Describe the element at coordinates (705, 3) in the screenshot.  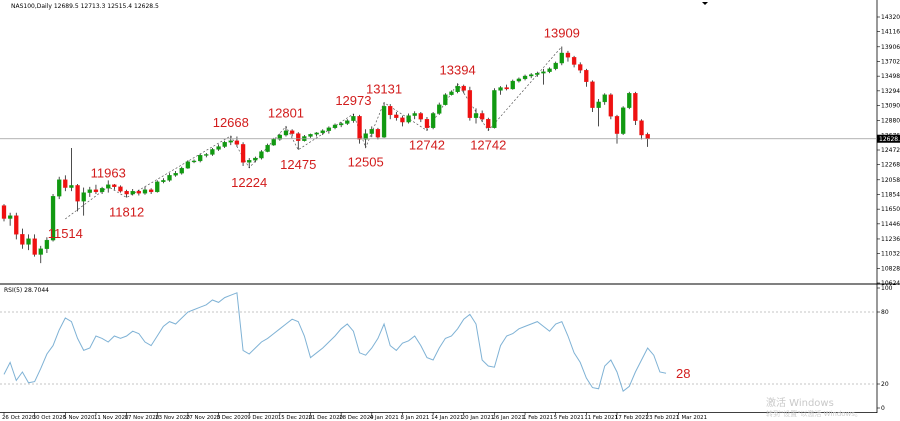
I see `shift-marker-icon` at that location.